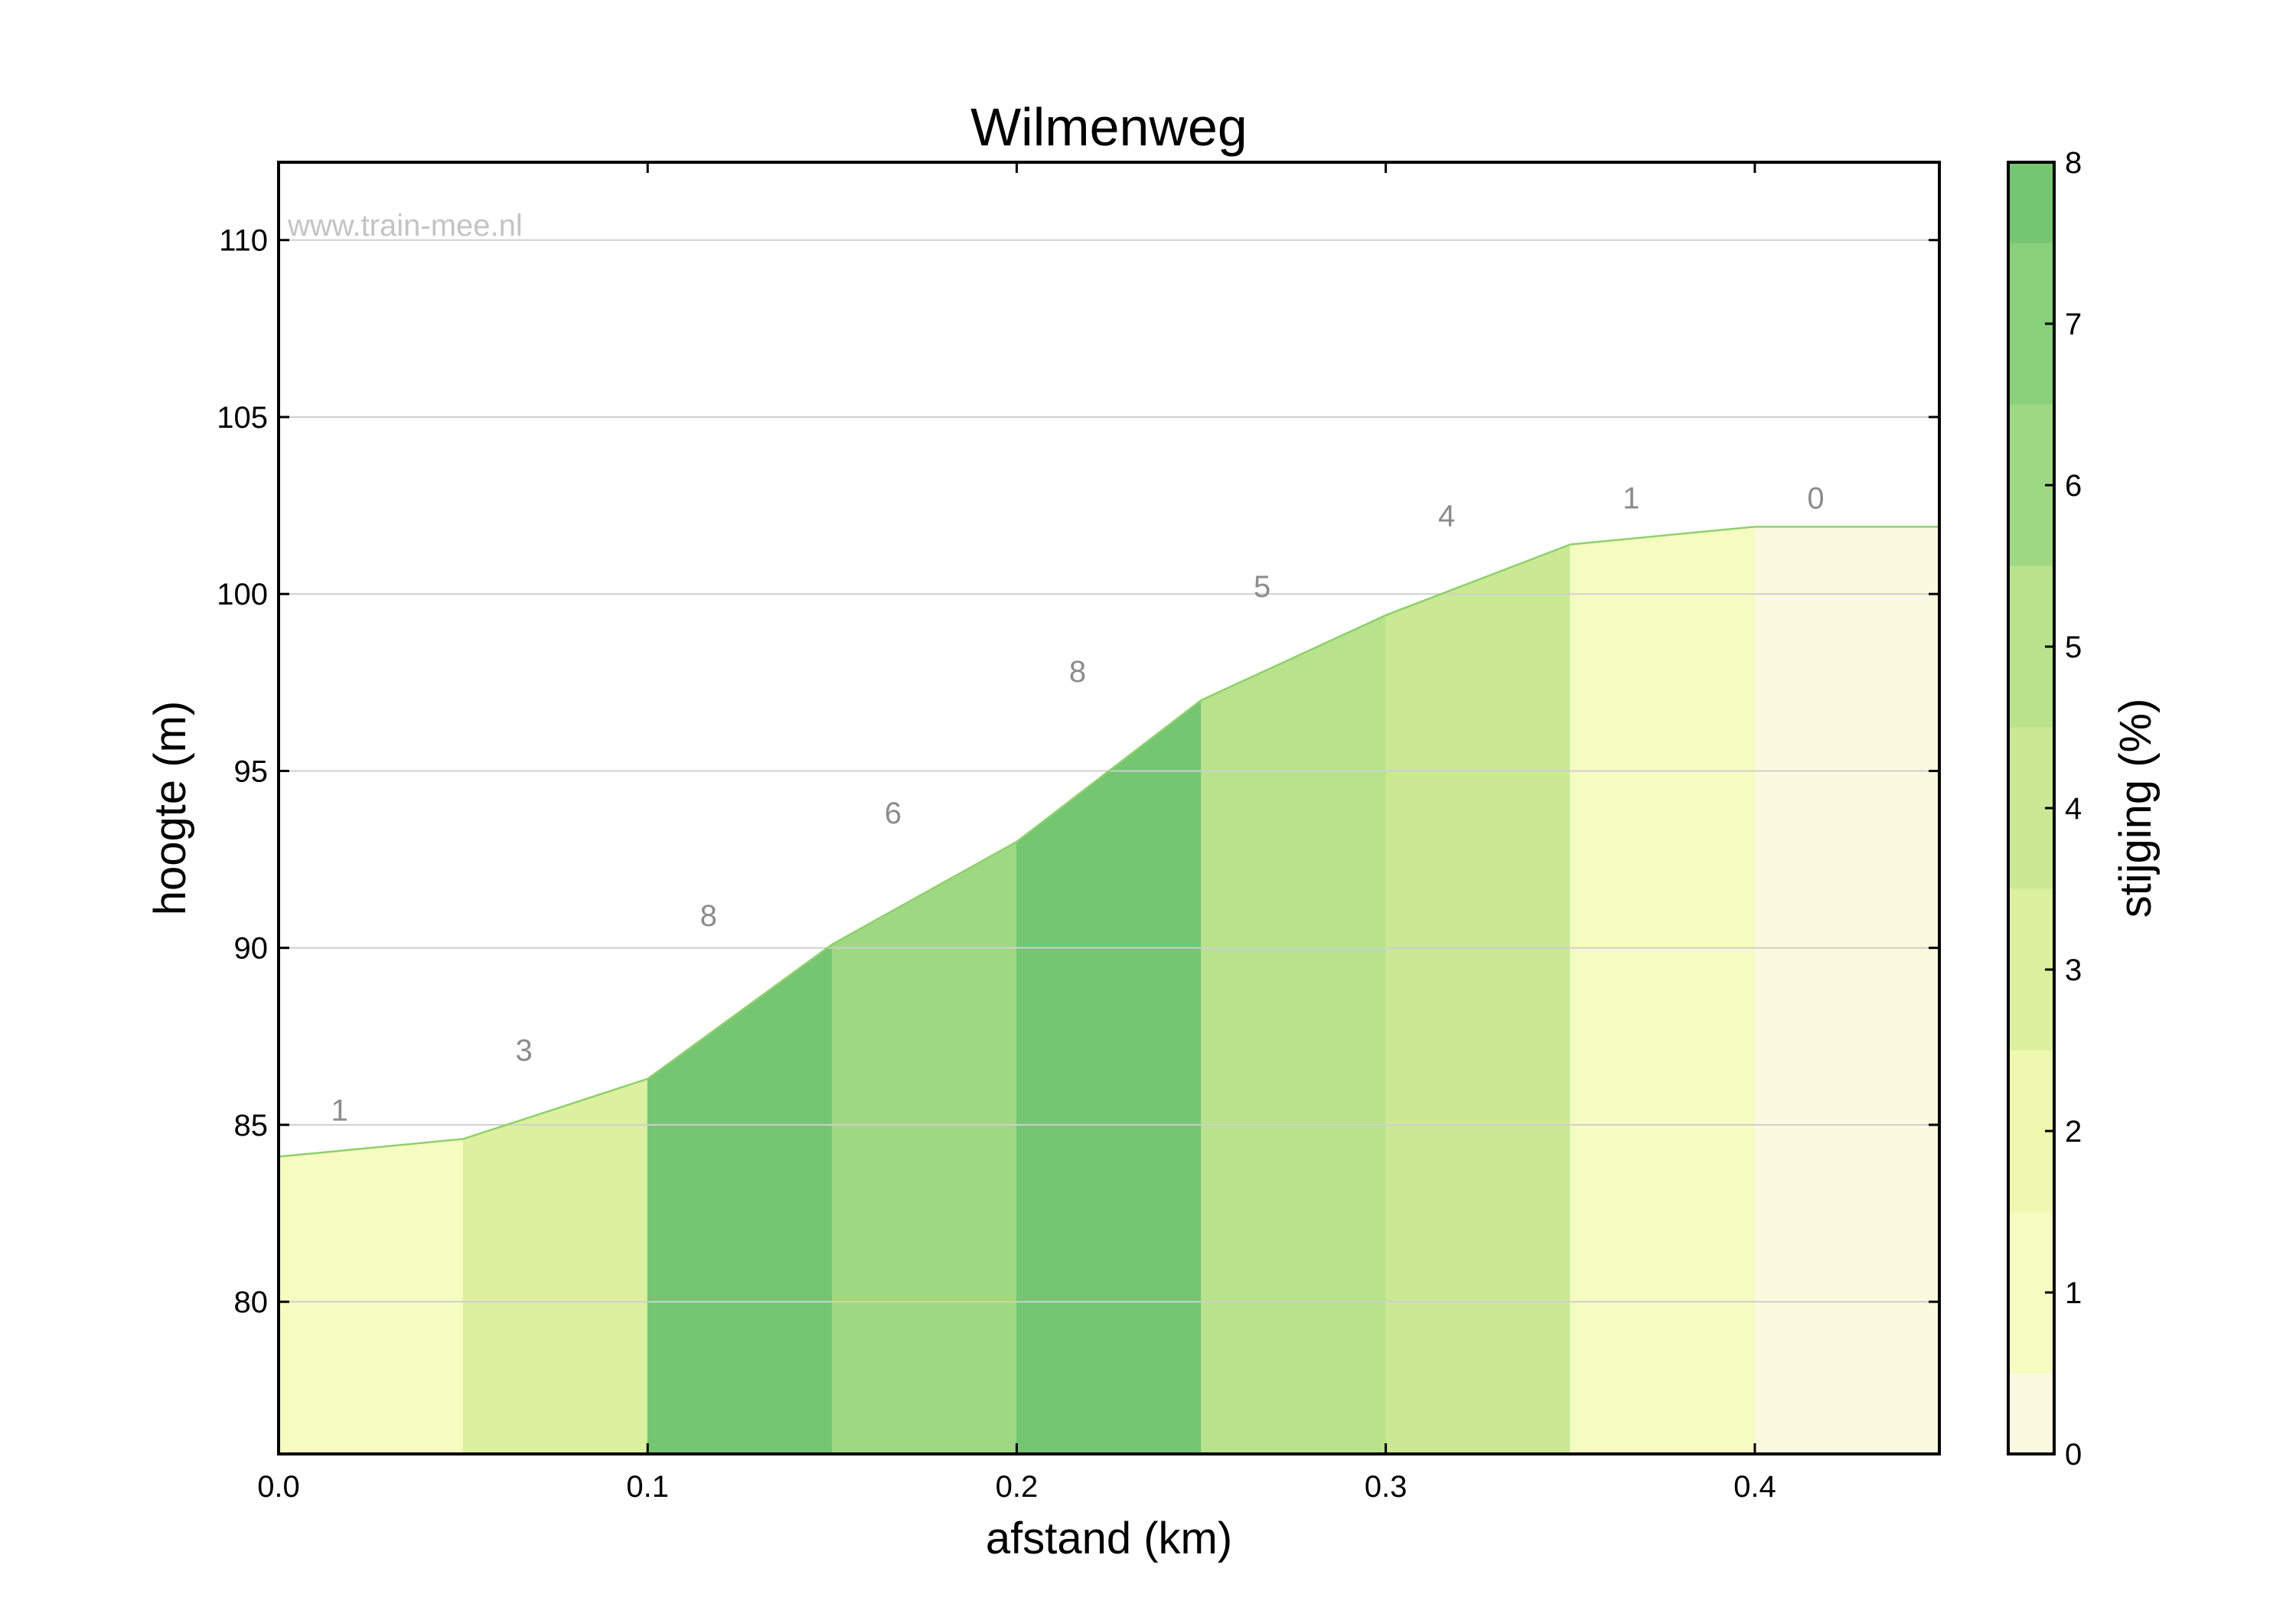 The height and width of the screenshot is (1607, 2296). Describe the element at coordinates (251, 1302) in the screenshot. I see `y-tick-label: 80` at that location.